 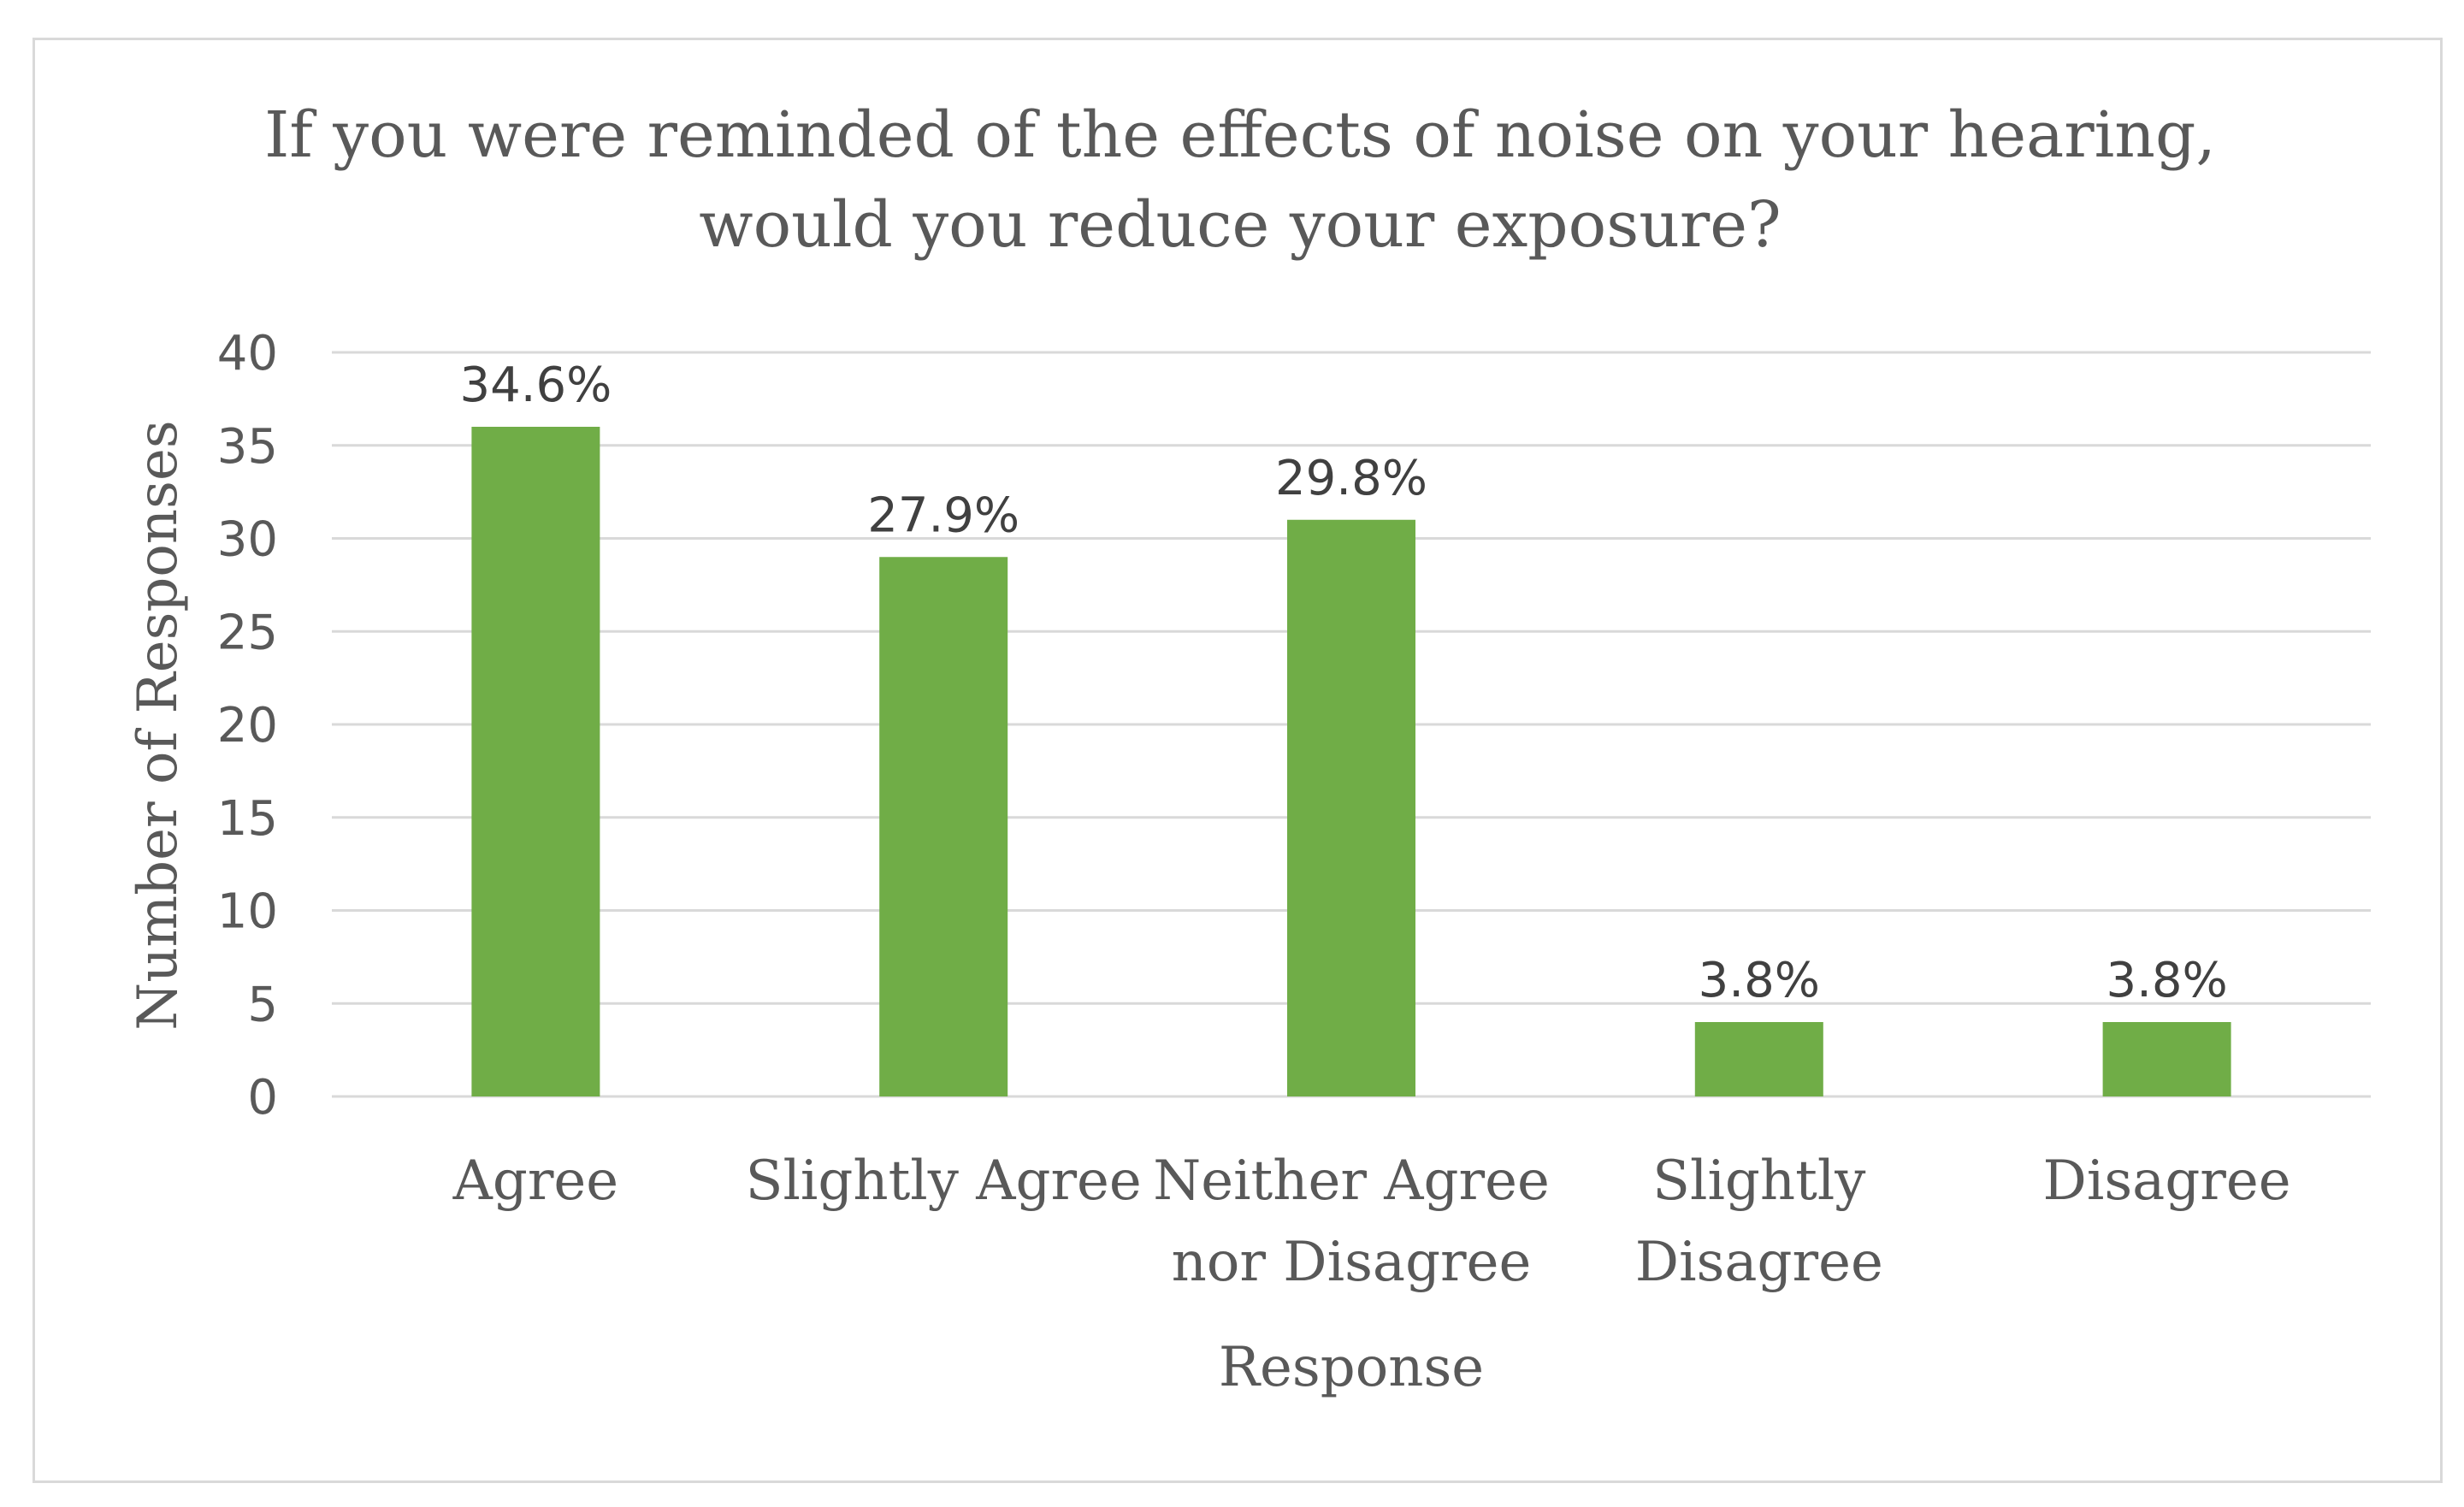 I want to click on x-axis-title: Response, so click(x=1351, y=1367).